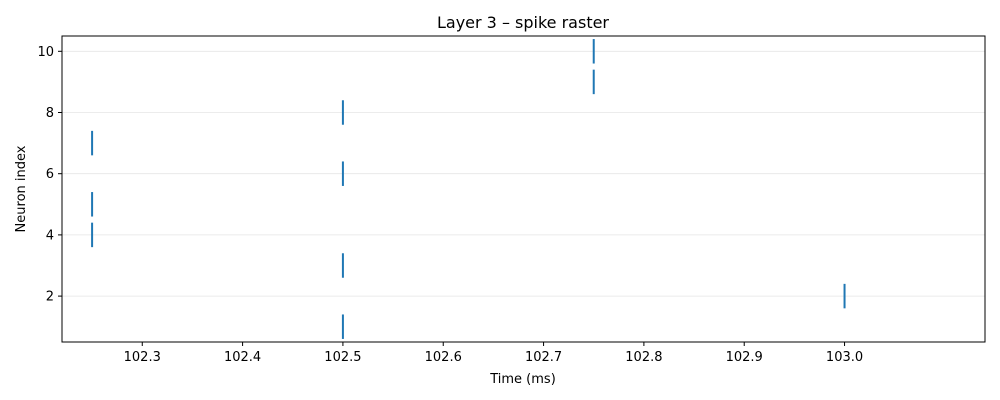 The image size is (1000, 400). I want to click on x-tick-label: 102.9, so click(744, 357).